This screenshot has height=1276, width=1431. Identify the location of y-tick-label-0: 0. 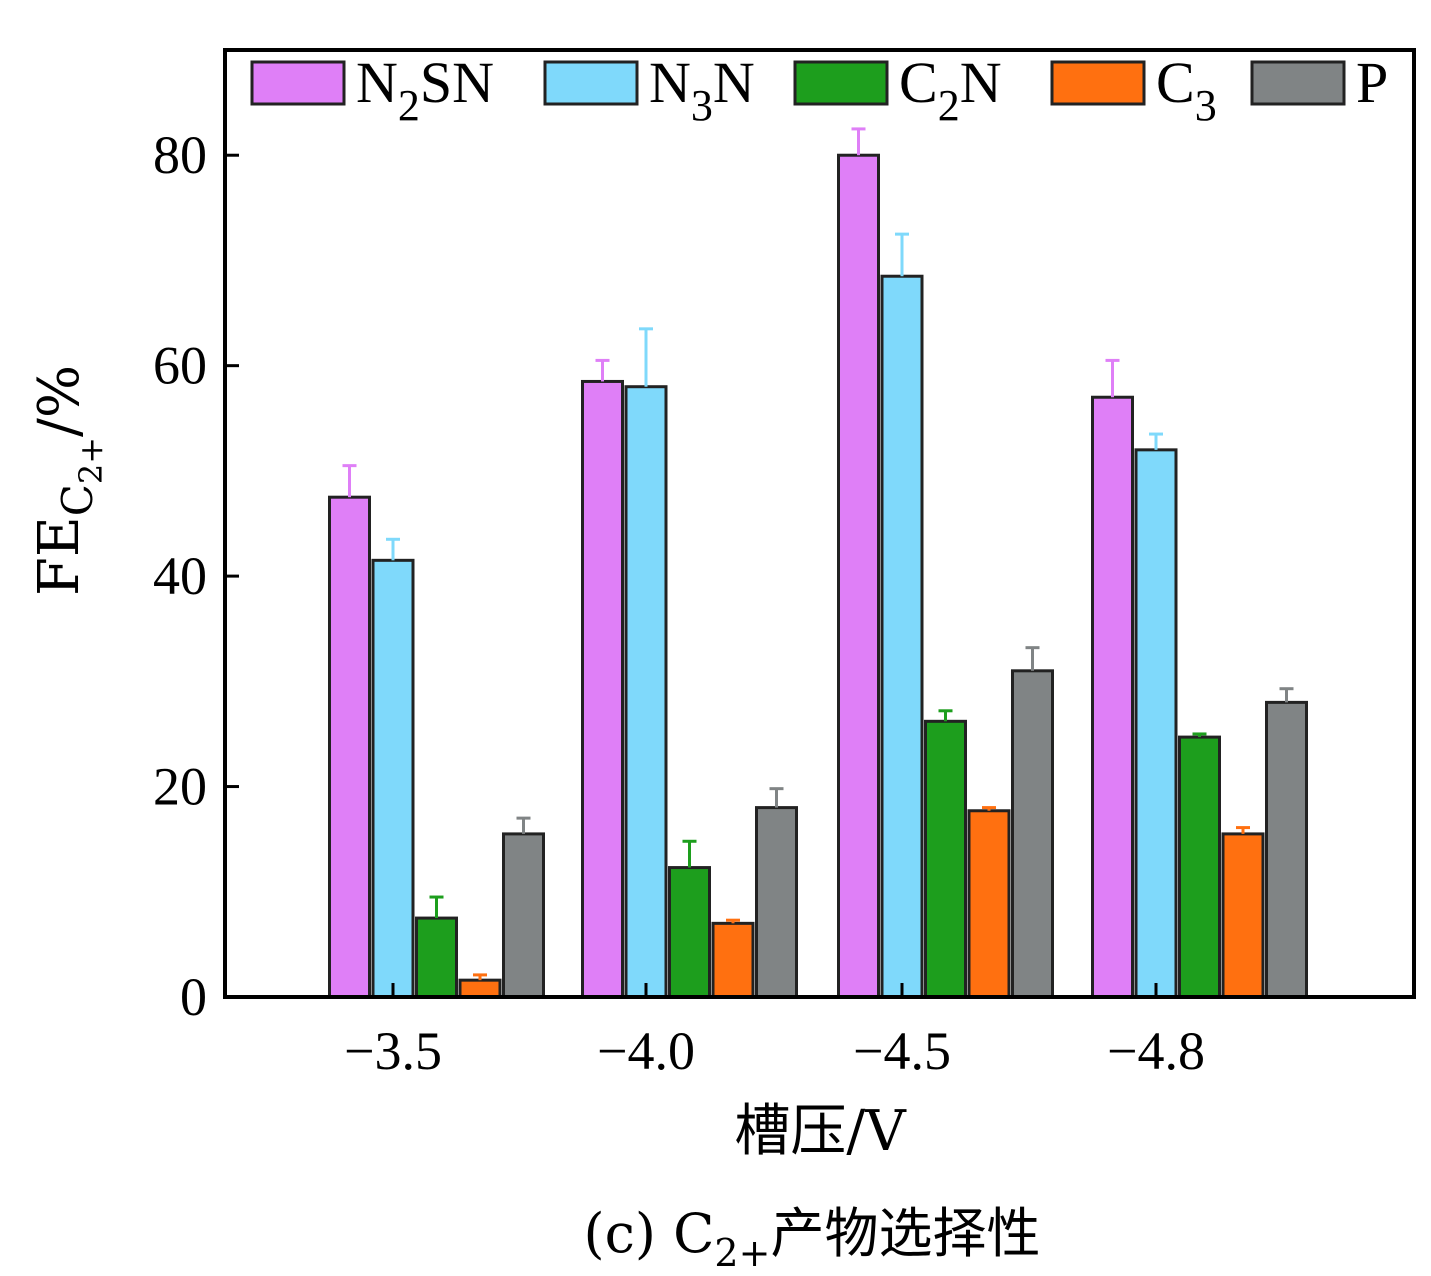
(193, 997).